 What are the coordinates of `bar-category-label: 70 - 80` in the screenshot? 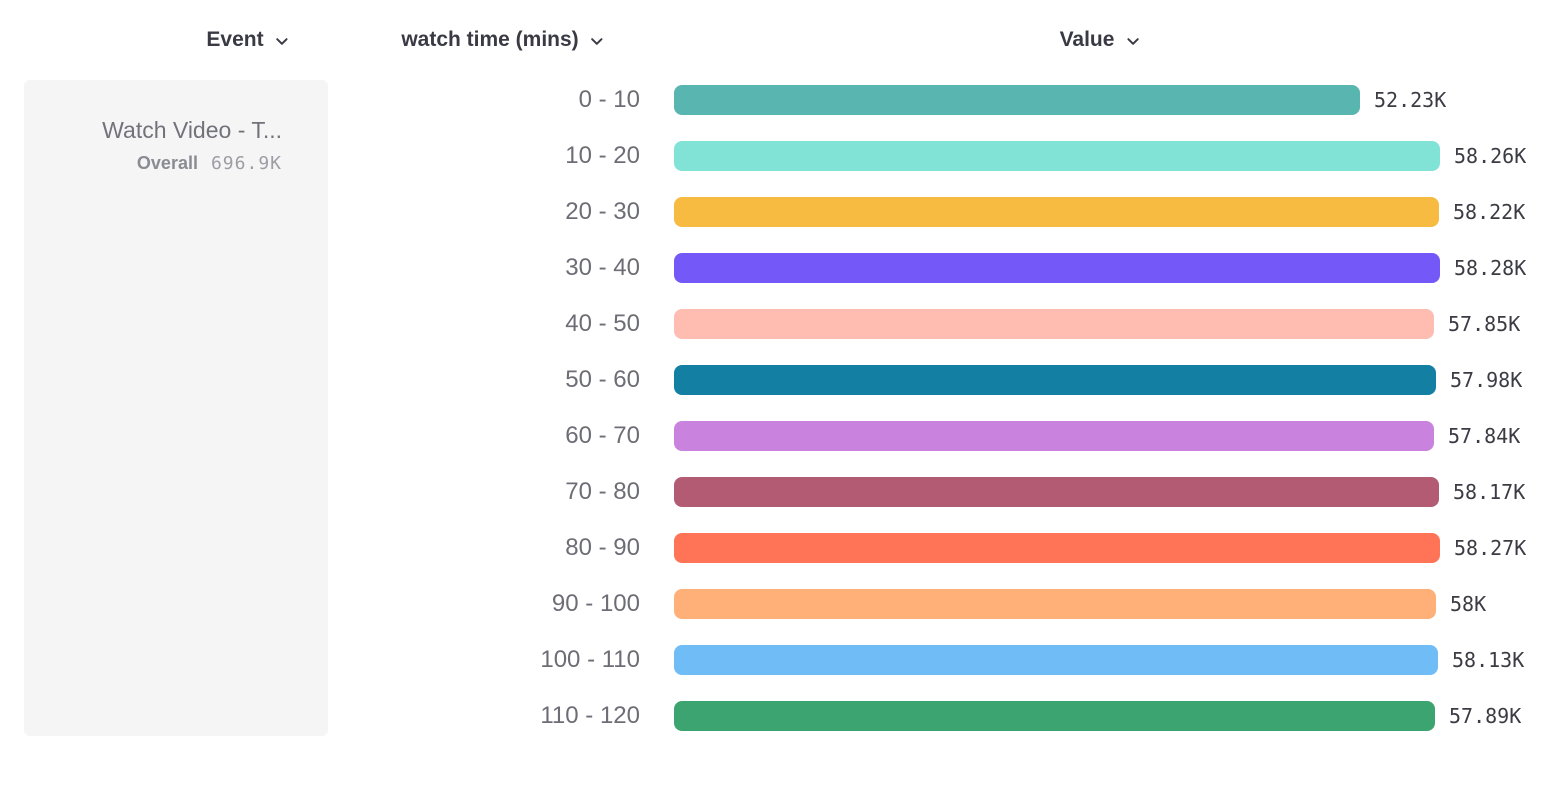 It's located at (602, 491).